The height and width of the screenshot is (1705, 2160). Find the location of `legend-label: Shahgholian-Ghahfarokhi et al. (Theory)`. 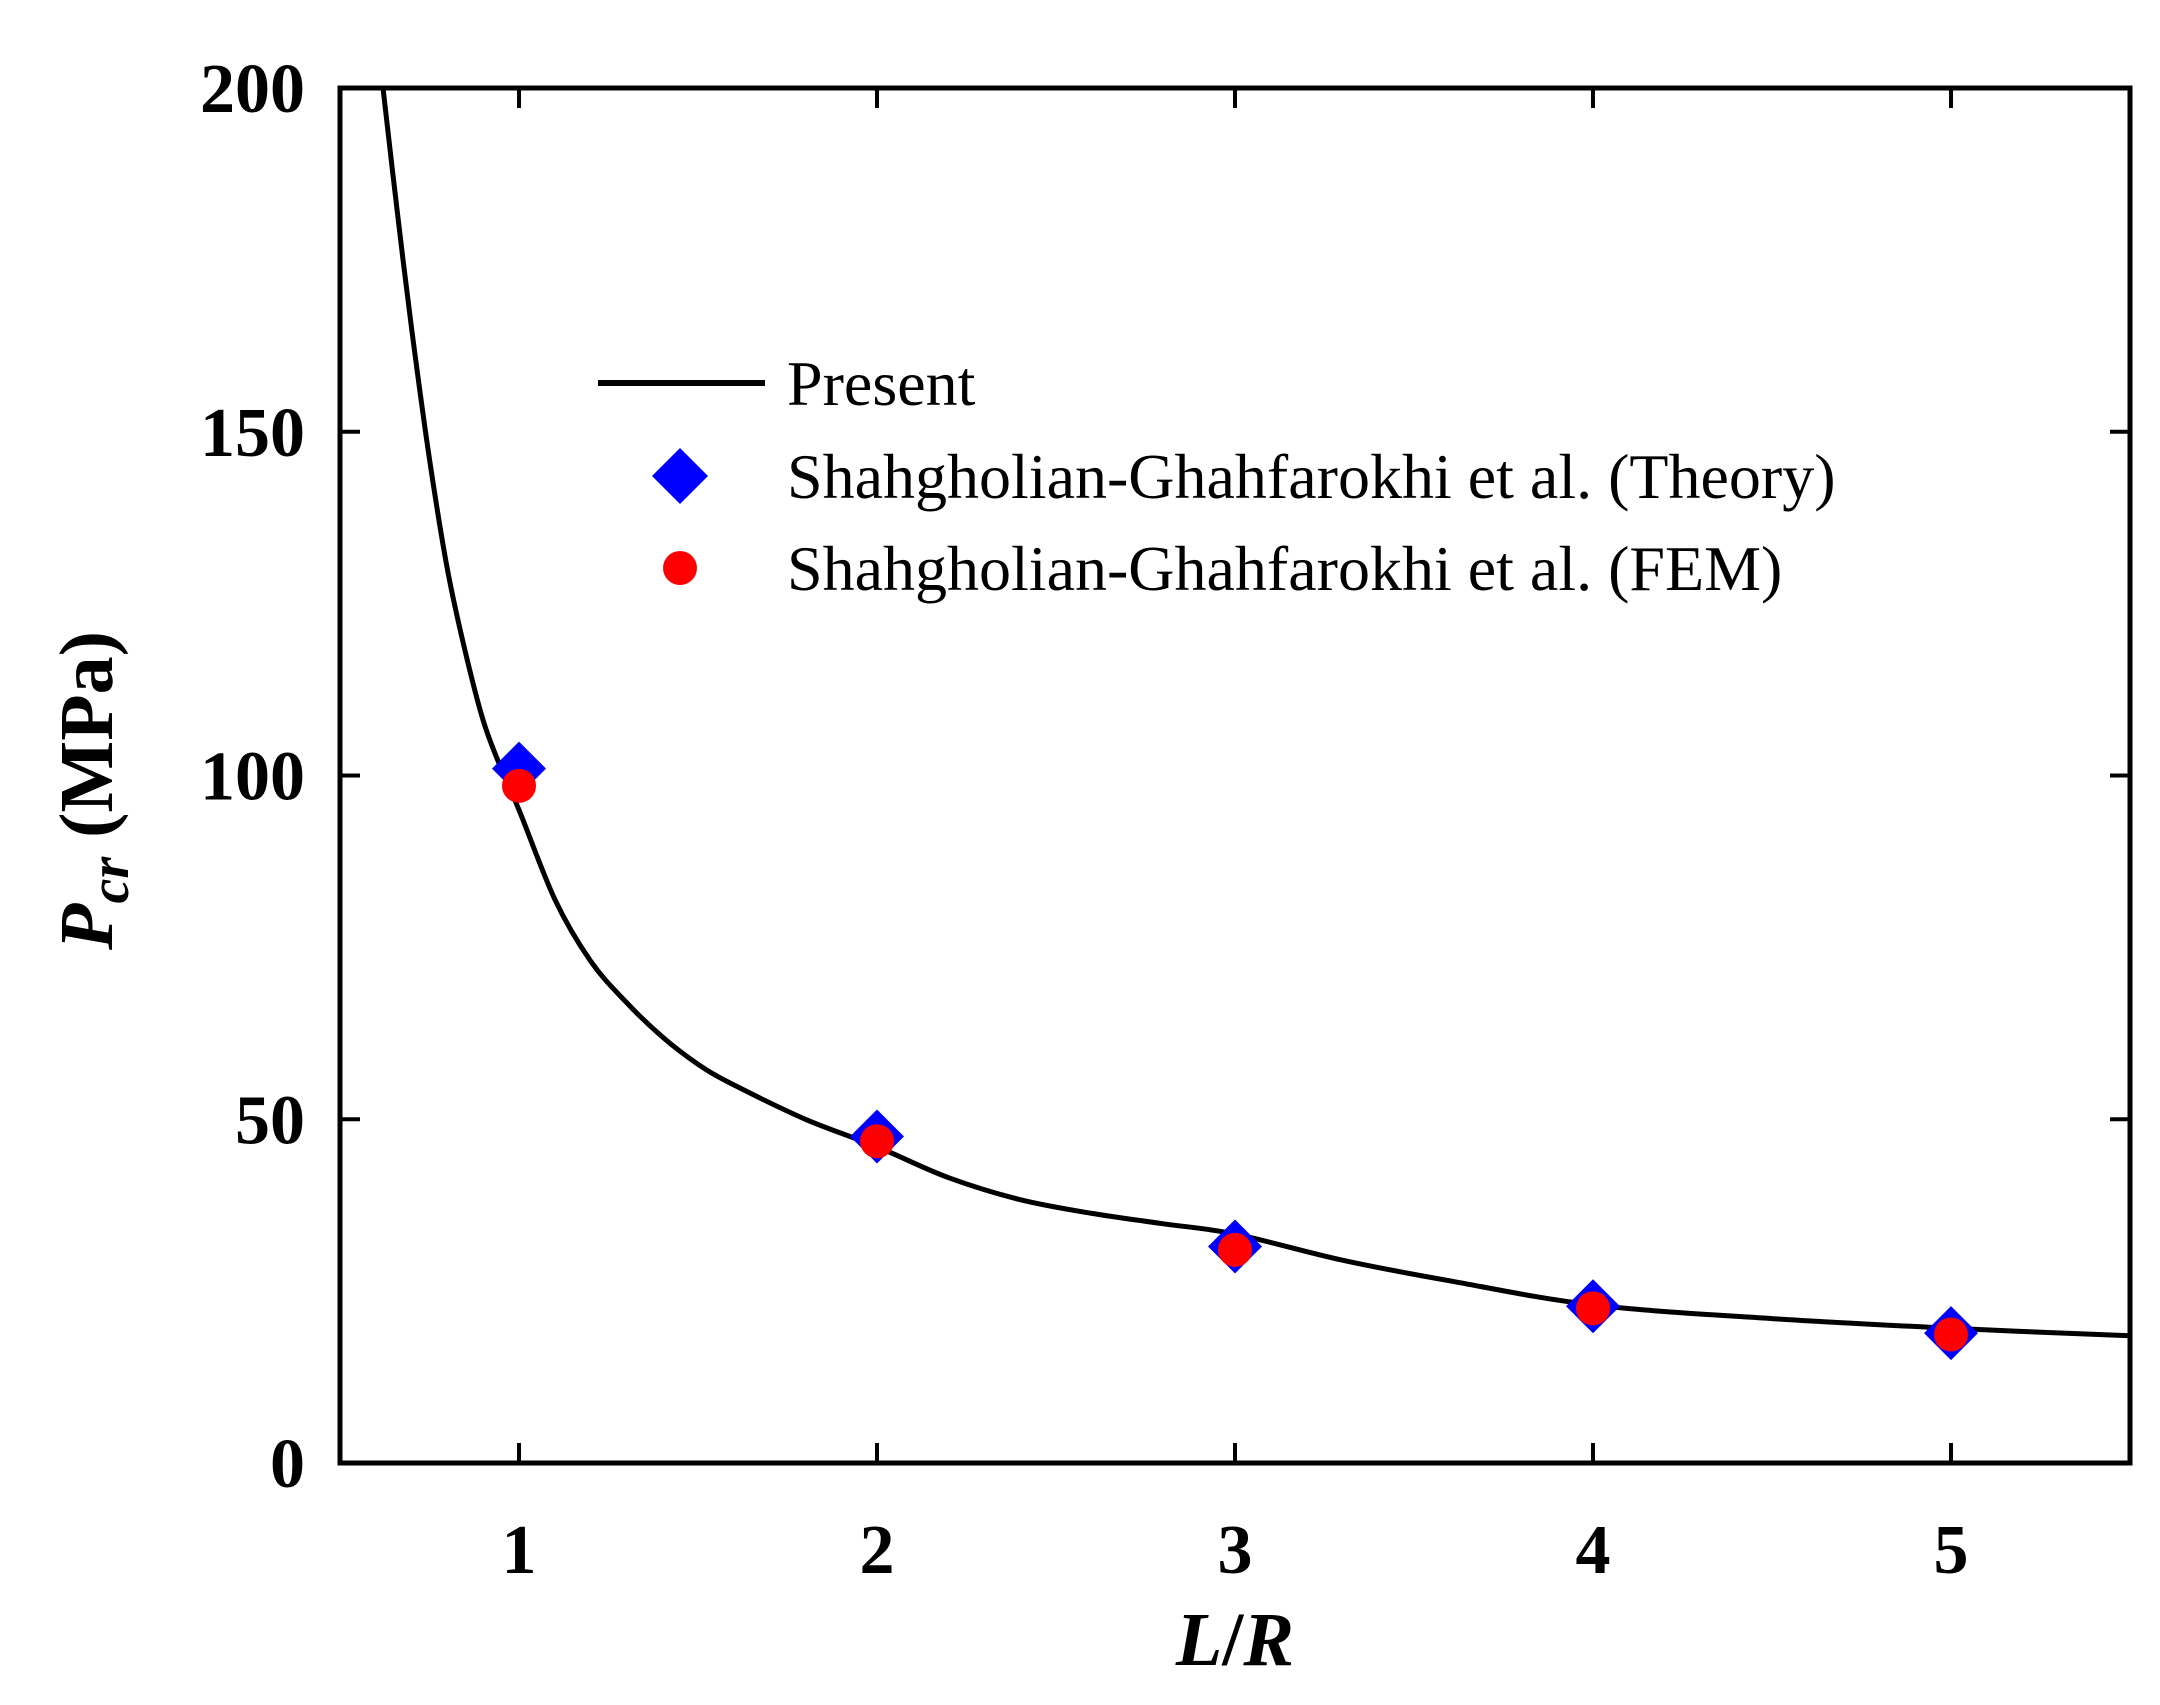

legend-label: Shahgholian-Ghahfarokhi et al. (Theory) is located at coordinates (1311, 476).